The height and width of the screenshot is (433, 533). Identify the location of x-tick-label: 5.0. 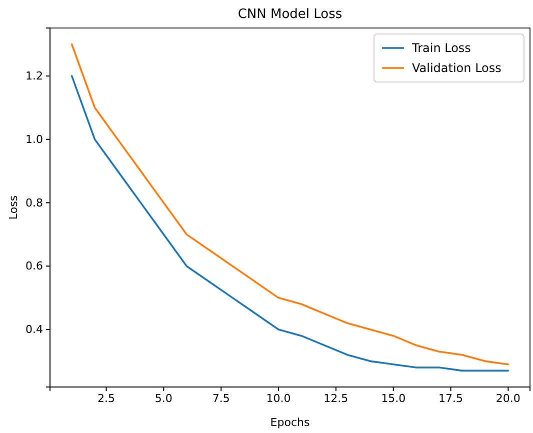
(163, 398).